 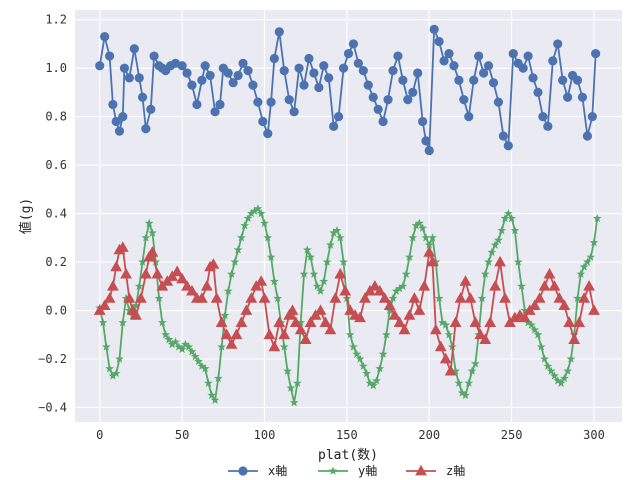 I want to click on y-ticks: −0.4 −0.2 0.0 0.2 0.4 0.6 0.8 1.0 1.2, so click(x=52, y=214).